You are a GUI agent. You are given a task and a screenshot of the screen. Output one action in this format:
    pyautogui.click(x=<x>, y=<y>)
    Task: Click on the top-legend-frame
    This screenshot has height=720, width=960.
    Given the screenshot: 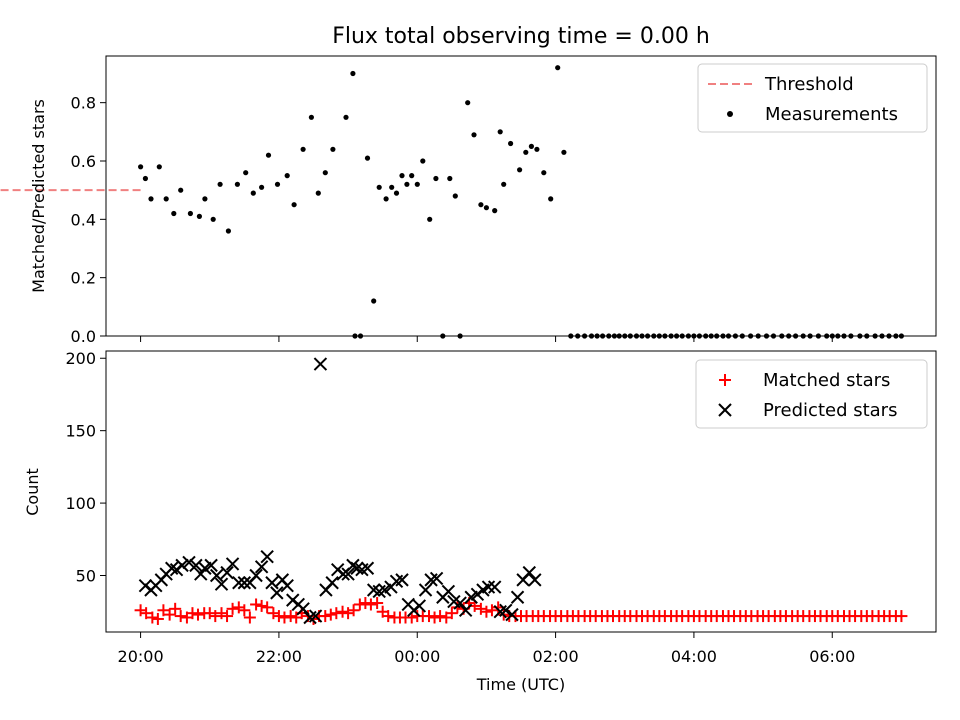 What is the action you would take?
    pyautogui.click(x=812, y=98)
    